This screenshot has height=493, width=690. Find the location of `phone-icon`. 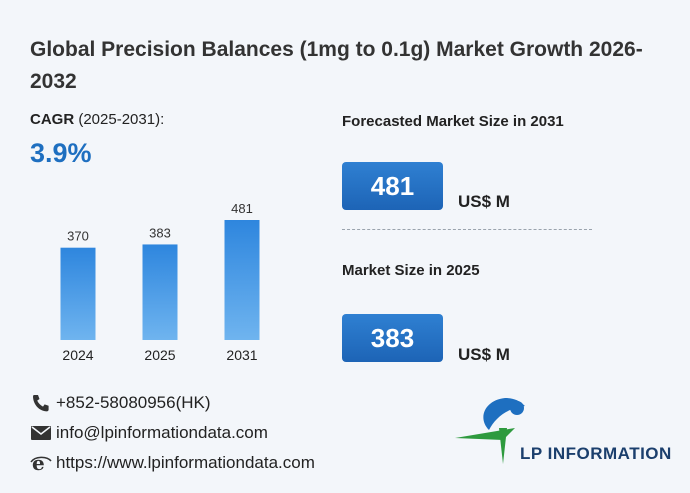

phone-icon is located at coordinates (41, 403).